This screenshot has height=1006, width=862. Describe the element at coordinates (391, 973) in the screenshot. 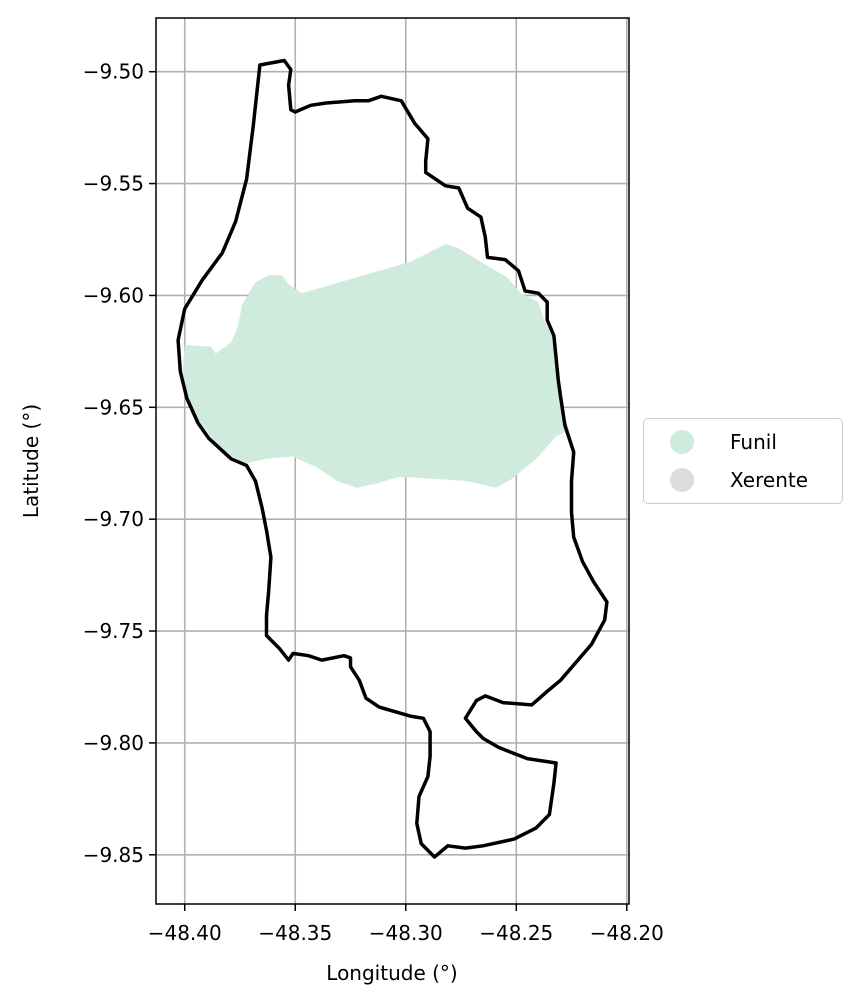

I see `x-axis-label: Longitude (°)` at that location.